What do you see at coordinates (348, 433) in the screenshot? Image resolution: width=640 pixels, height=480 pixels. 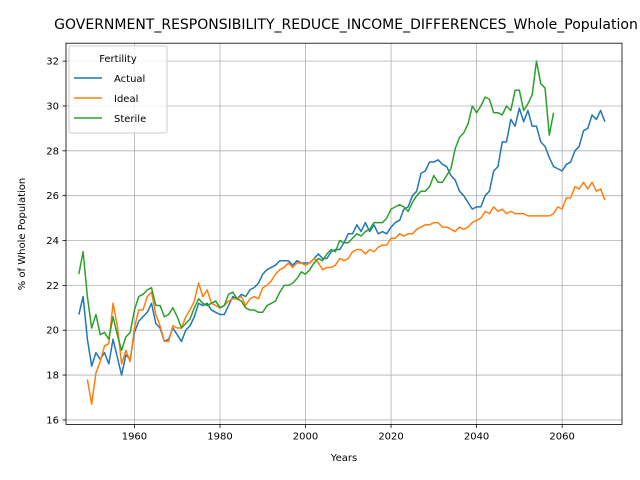 I see `x-axis: 1960 1980 2000 2020 2040 2060` at bounding box center [348, 433].